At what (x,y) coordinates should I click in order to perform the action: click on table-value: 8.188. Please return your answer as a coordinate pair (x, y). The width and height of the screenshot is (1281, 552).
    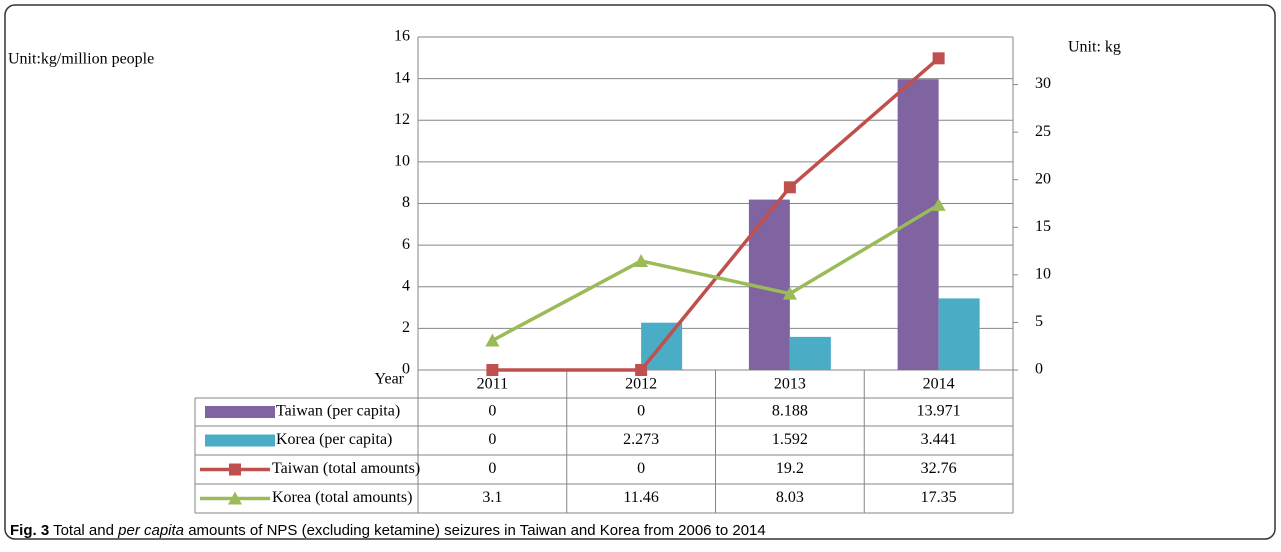
    Looking at the image, I should click on (790, 411).